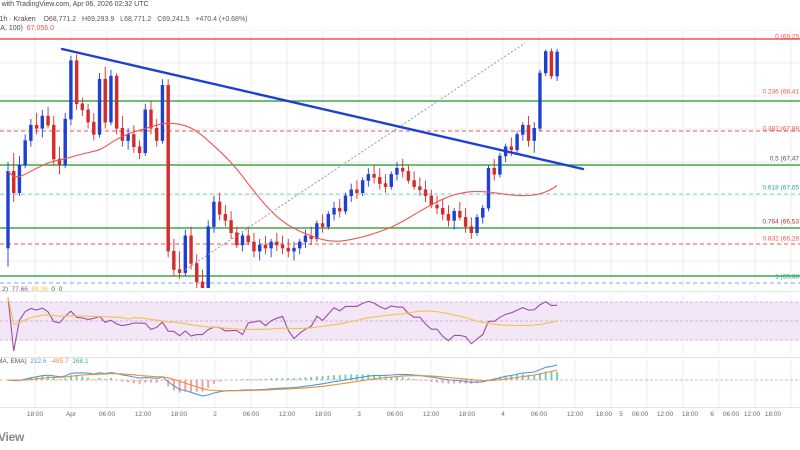  I want to click on time-tick-9: 3, so click(359, 414).